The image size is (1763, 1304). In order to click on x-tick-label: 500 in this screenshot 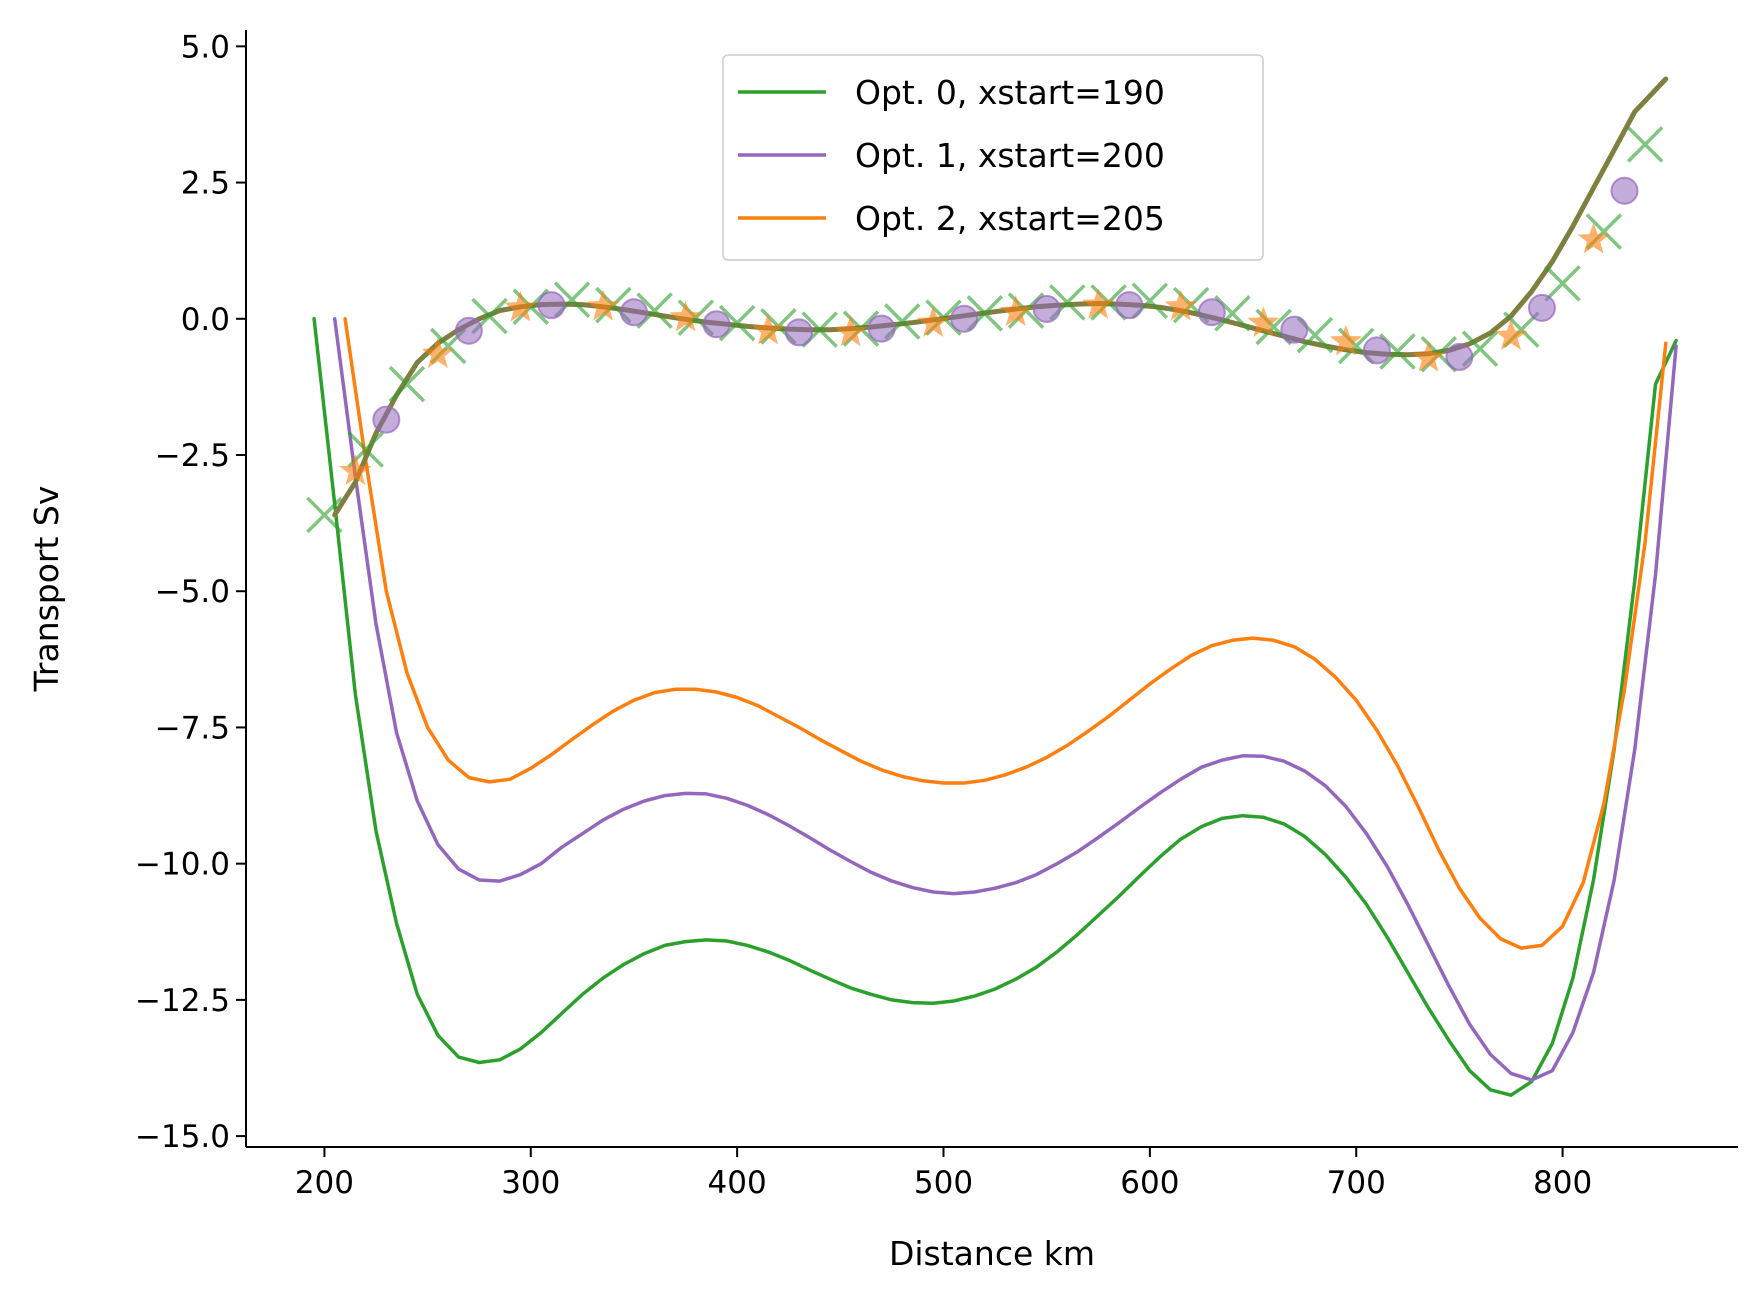, I will do `click(943, 1183)`.